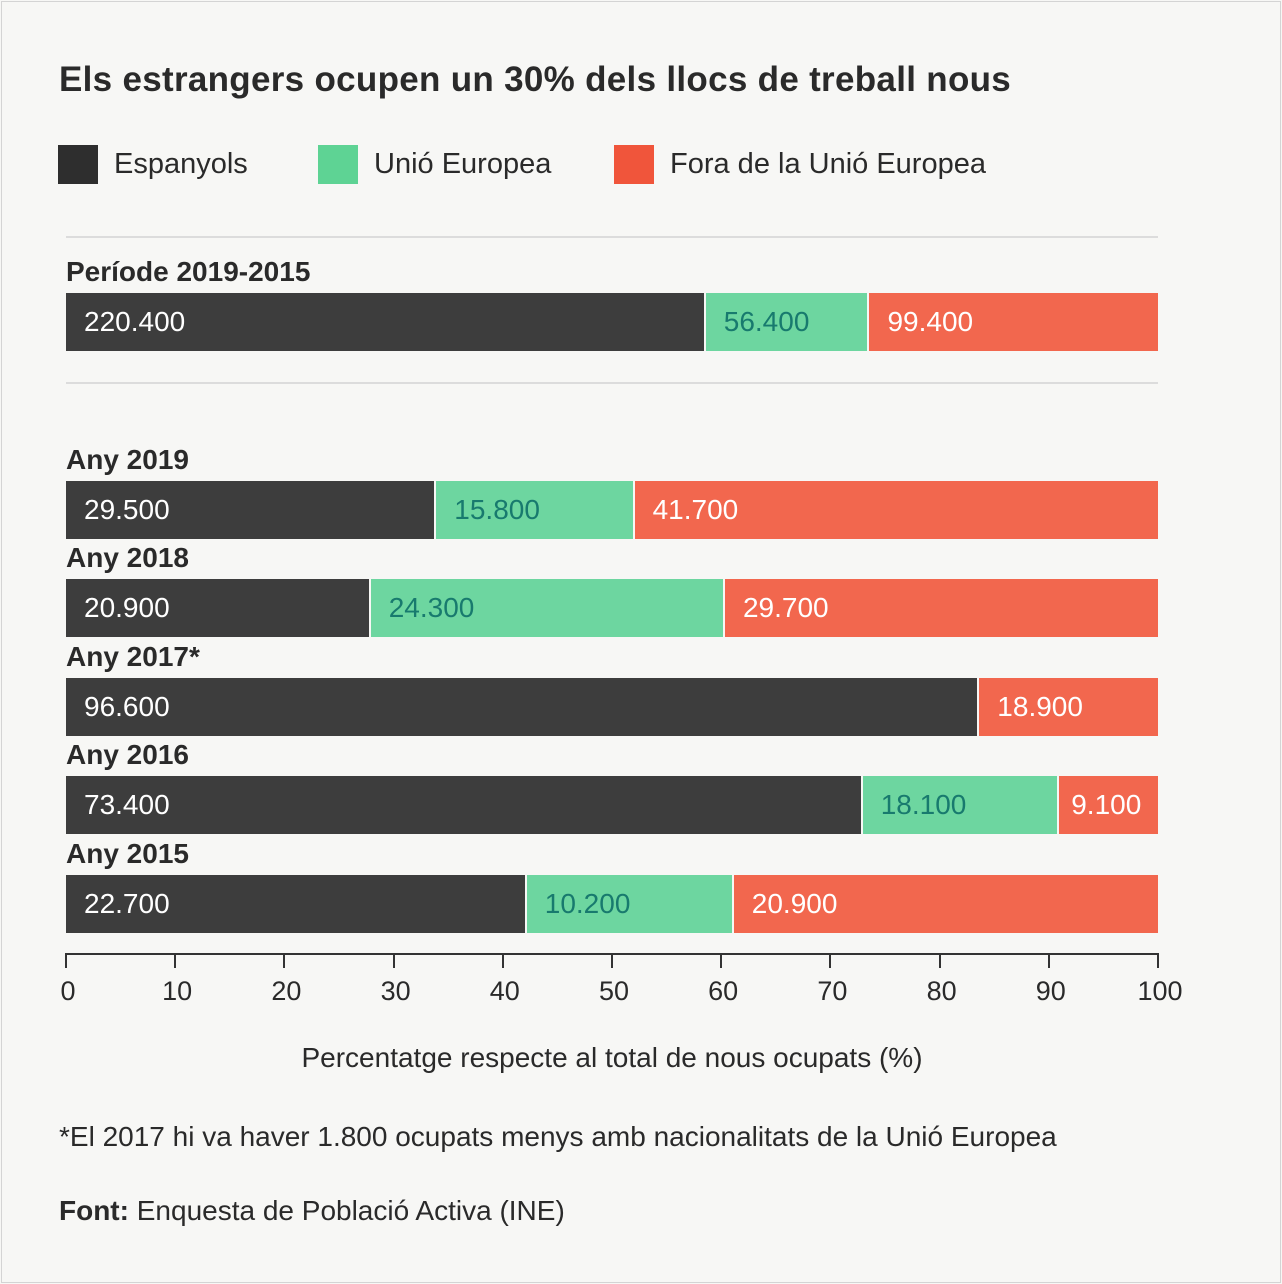  Describe the element at coordinates (127, 804) in the screenshot. I see `data-label: 73.400` at that location.